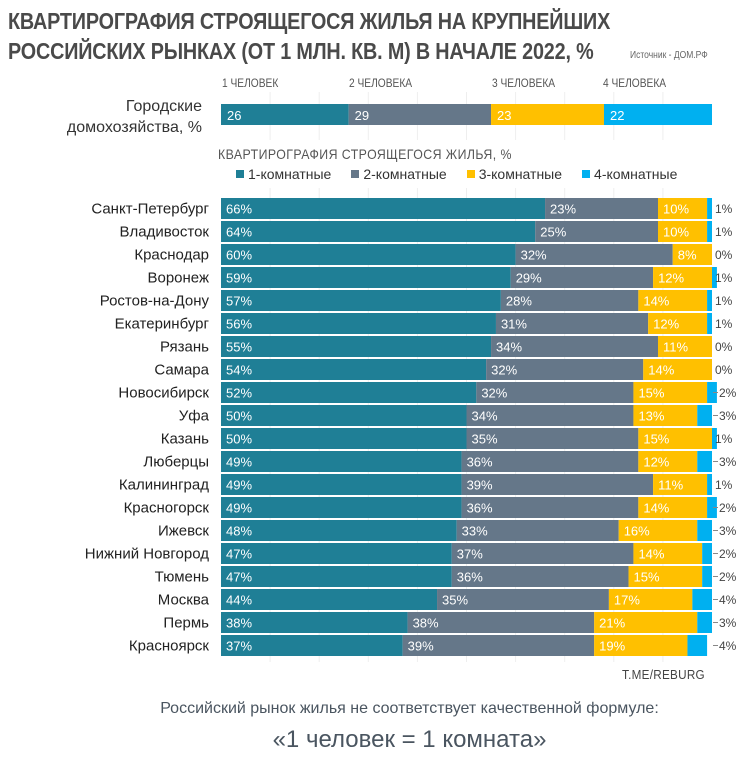 This screenshot has height=762, width=749. What do you see at coordinates (504, 115) in the screenshot?
I see `household-value-label: 23` at bounding box center [504, 115].